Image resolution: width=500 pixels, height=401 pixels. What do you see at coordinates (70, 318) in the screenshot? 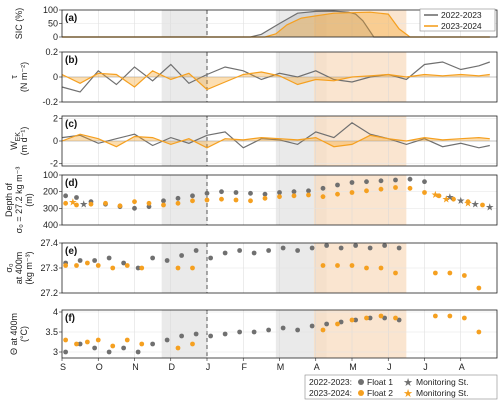
I see `panel-label: (f)` at bounding box center [70, 318].